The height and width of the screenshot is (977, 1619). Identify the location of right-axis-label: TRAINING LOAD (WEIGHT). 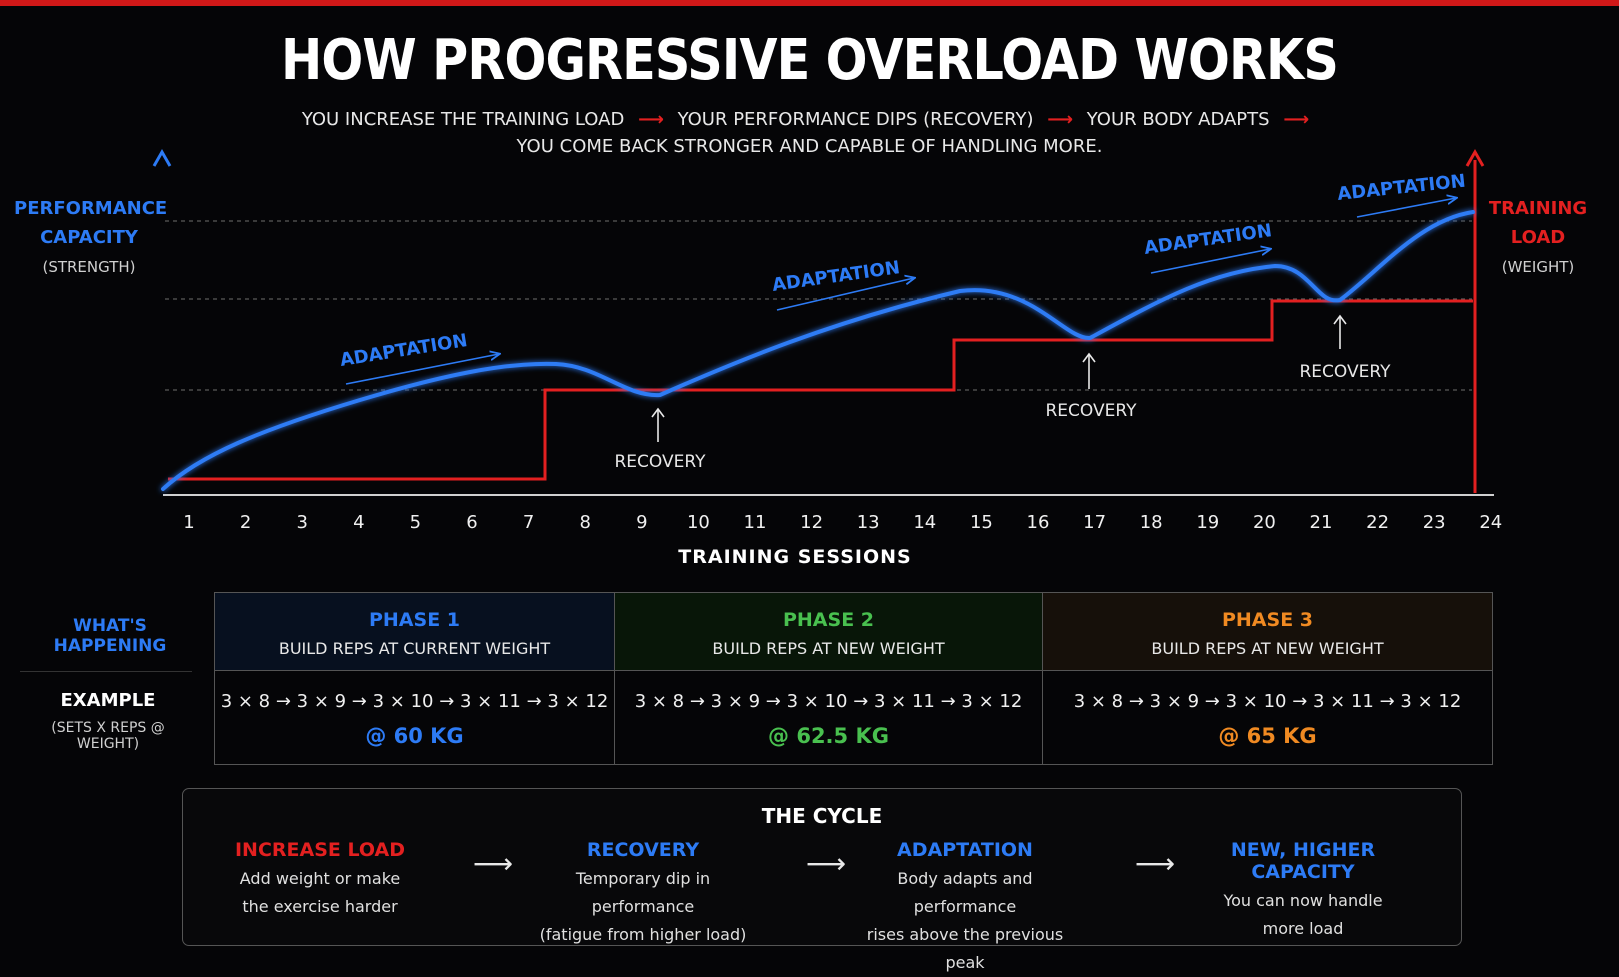
(1538, 238).